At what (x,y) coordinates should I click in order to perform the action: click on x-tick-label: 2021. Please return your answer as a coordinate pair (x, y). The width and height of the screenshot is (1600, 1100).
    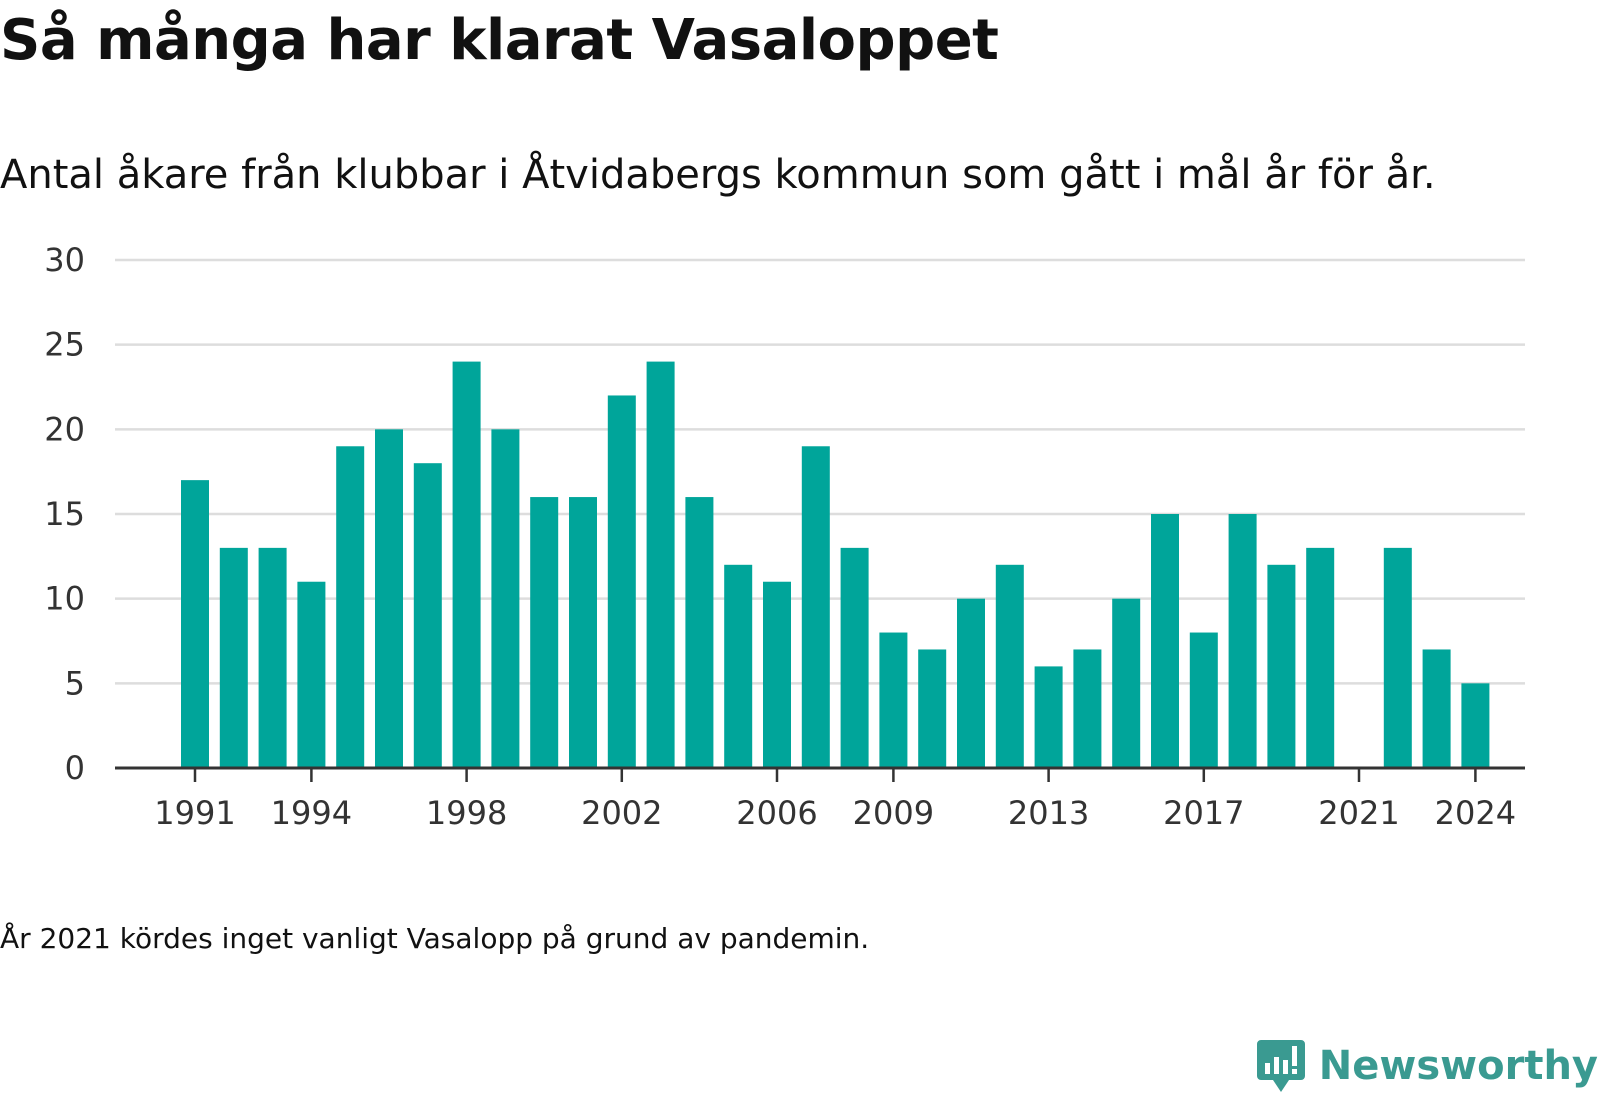
    Looking at the image, I should click on (1358, 813).